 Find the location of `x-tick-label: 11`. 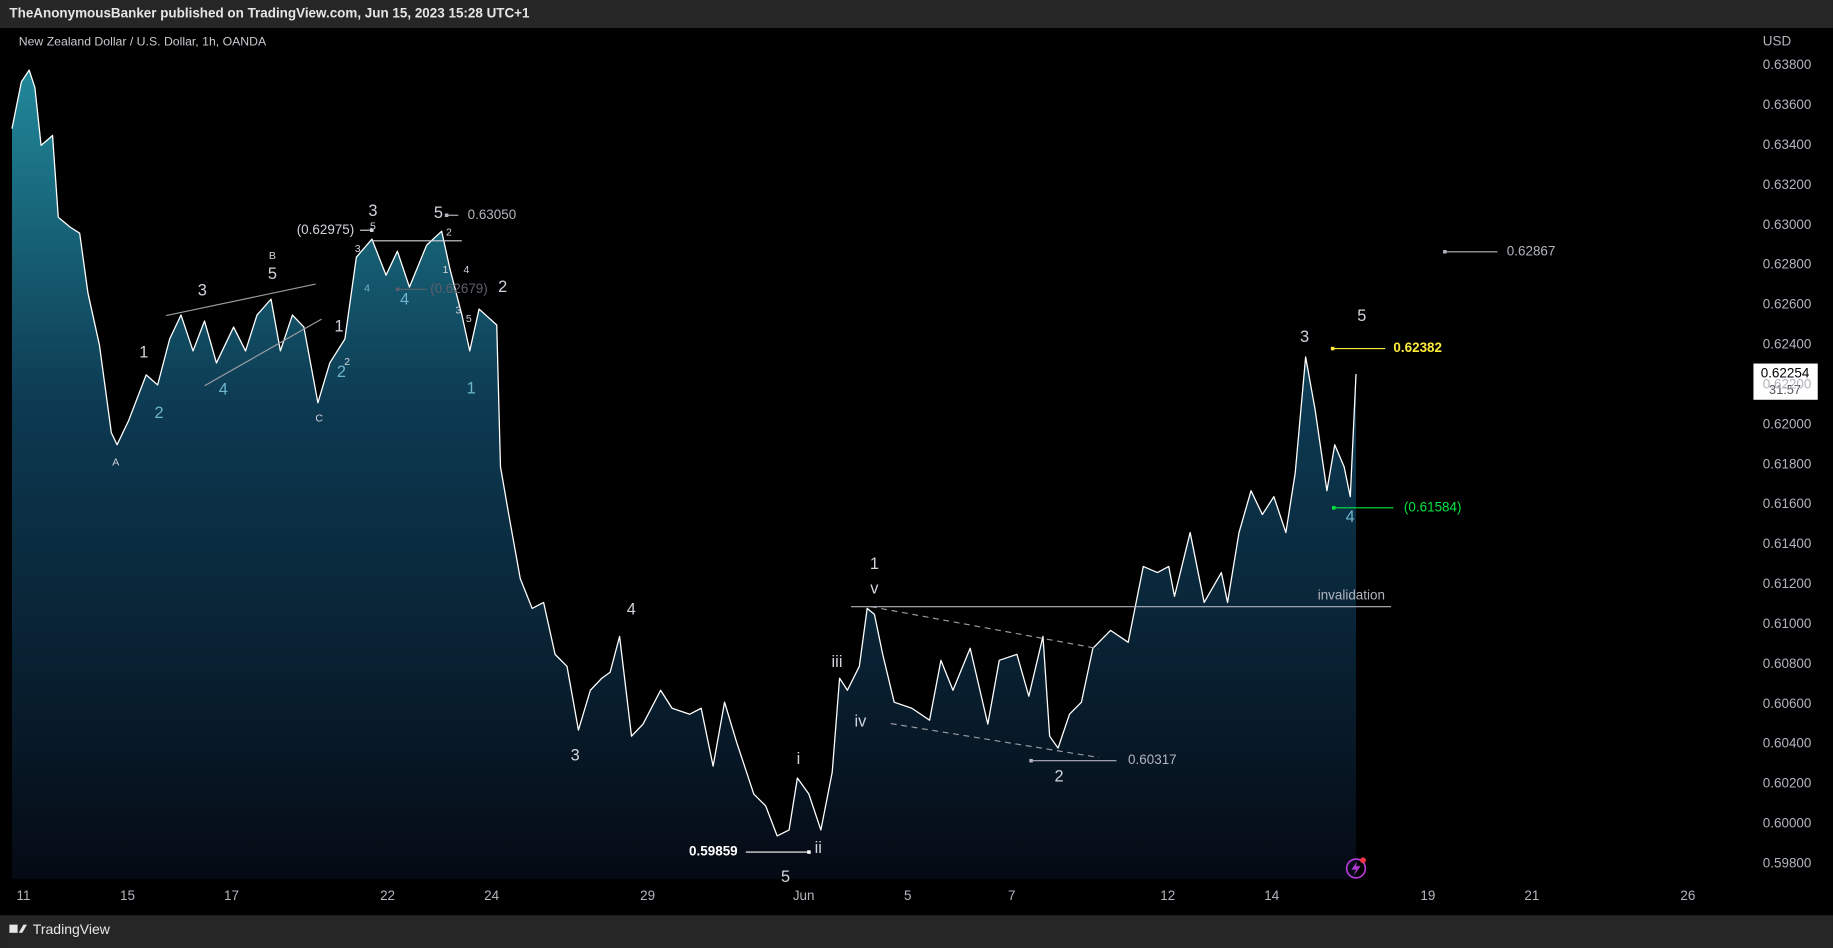

x-tick-label: 11 is located at coordinates (23, 895).